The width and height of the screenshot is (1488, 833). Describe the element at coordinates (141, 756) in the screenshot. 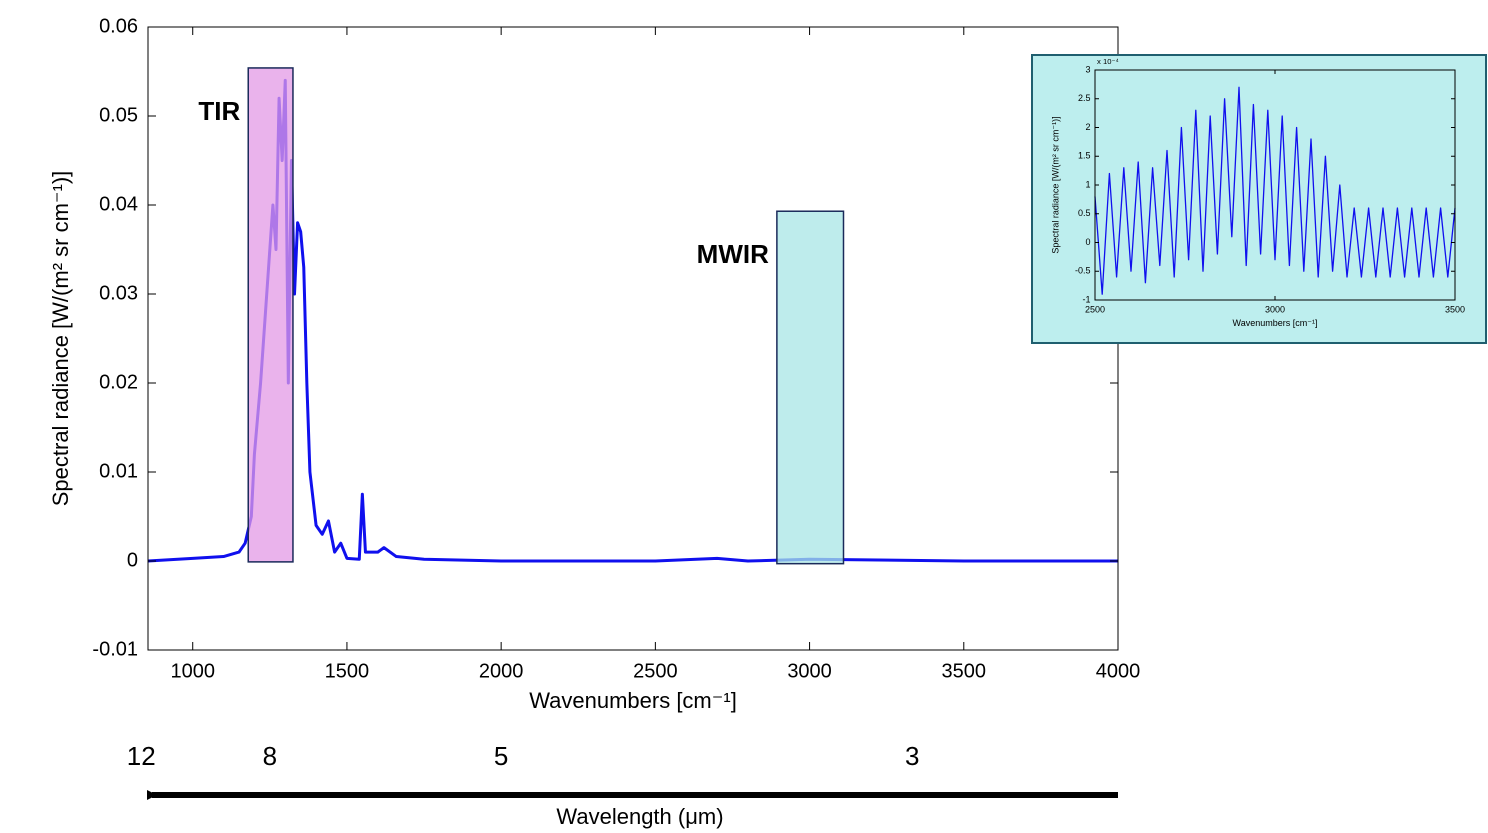

I see `wavelength-tick-label: 12` at that location.